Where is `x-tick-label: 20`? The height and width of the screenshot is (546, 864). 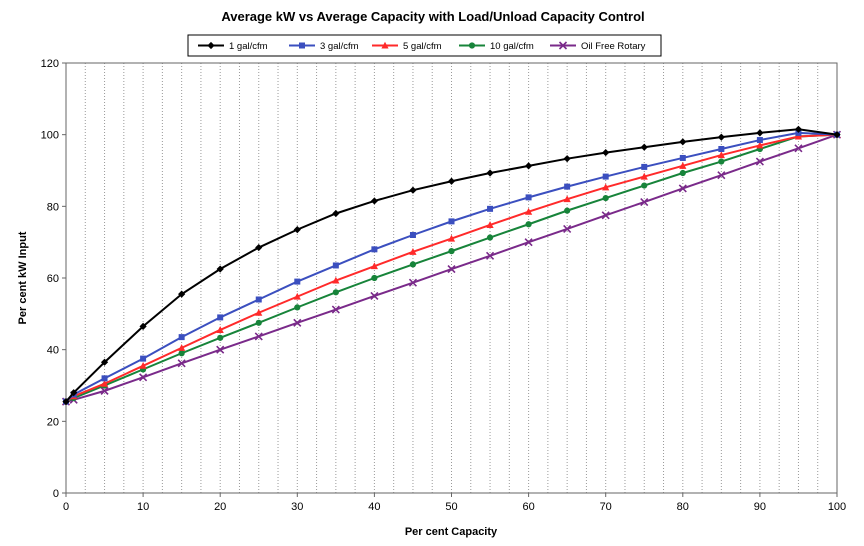 x-tick-label: 20 is located at coordinates (220, 507).